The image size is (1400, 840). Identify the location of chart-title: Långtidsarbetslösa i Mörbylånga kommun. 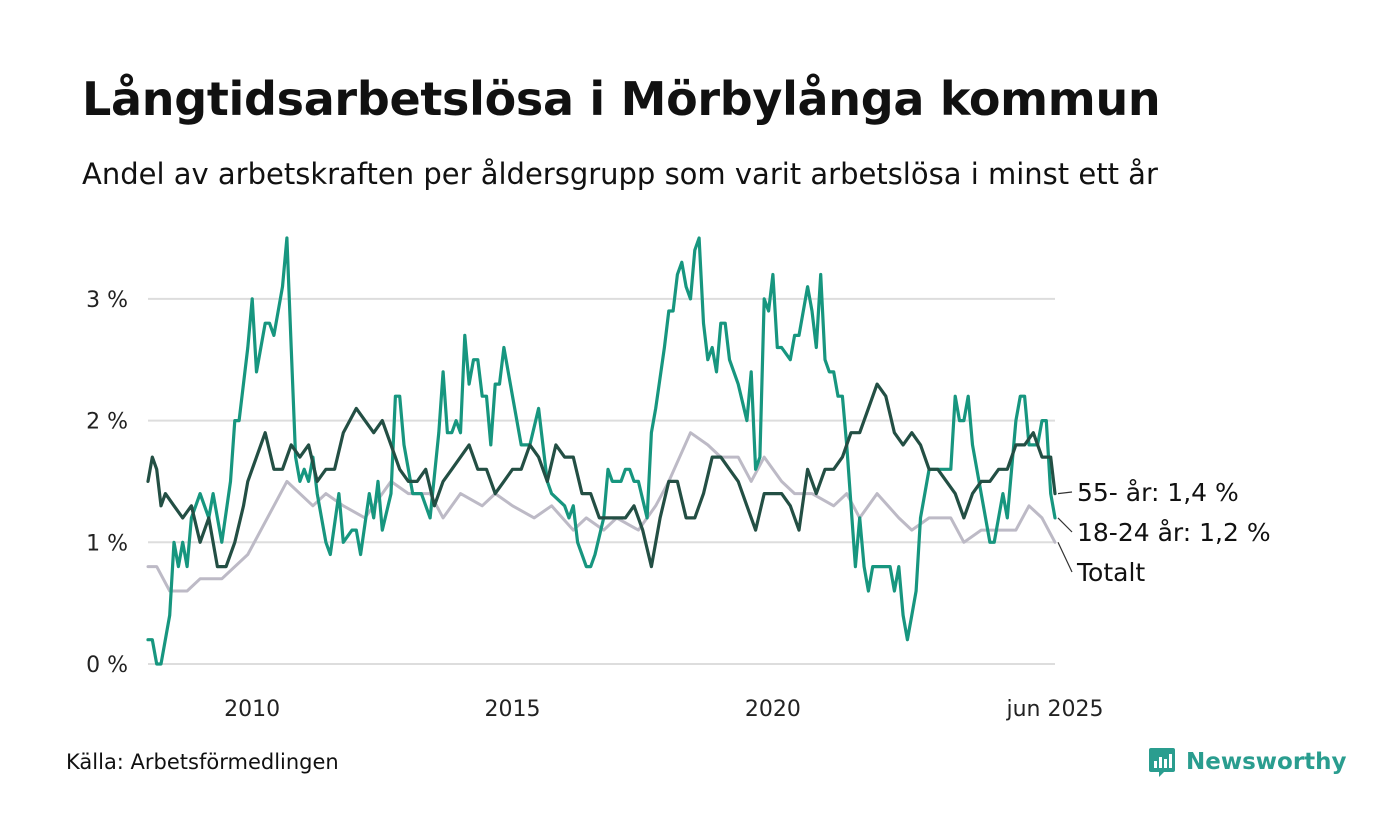
(621, 99).